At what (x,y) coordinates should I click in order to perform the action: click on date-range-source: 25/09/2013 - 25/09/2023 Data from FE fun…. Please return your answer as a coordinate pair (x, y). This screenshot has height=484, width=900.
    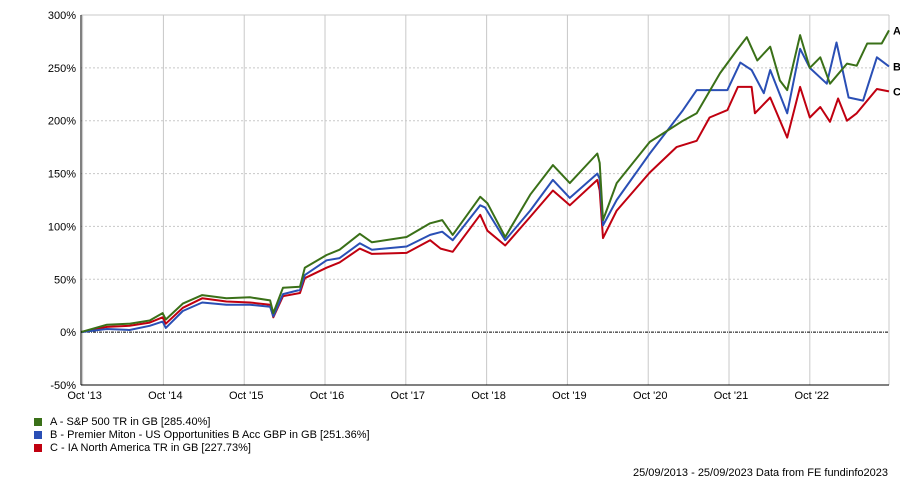
    Looking at the image, I should click on (760, 473).